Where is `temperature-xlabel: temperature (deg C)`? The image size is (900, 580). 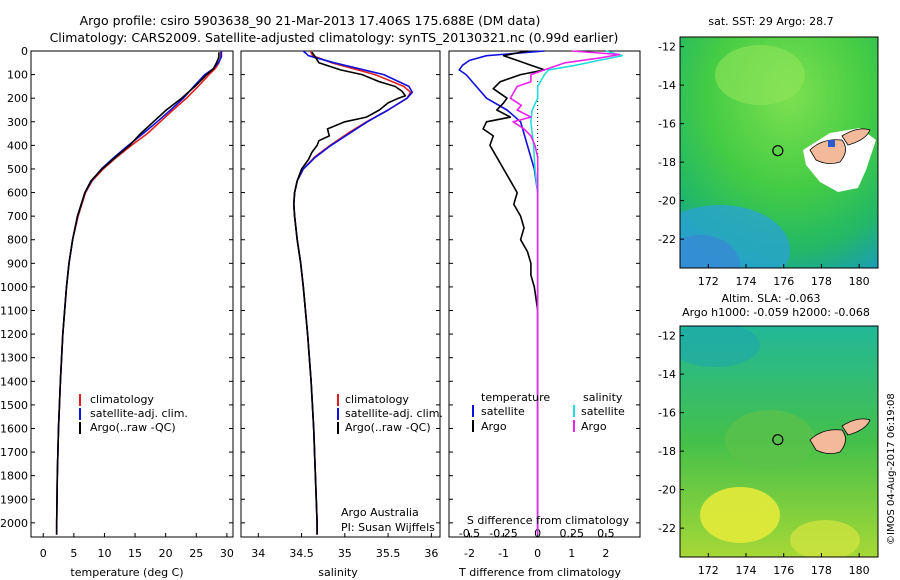
temperature-xlabel: temperature (deg C) is located at coordinates (126, 572).